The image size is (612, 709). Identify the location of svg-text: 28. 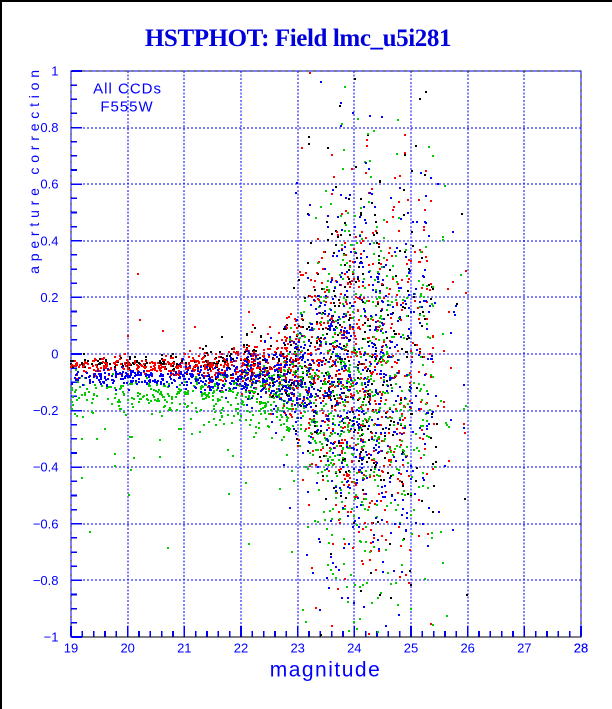
(581, 648).